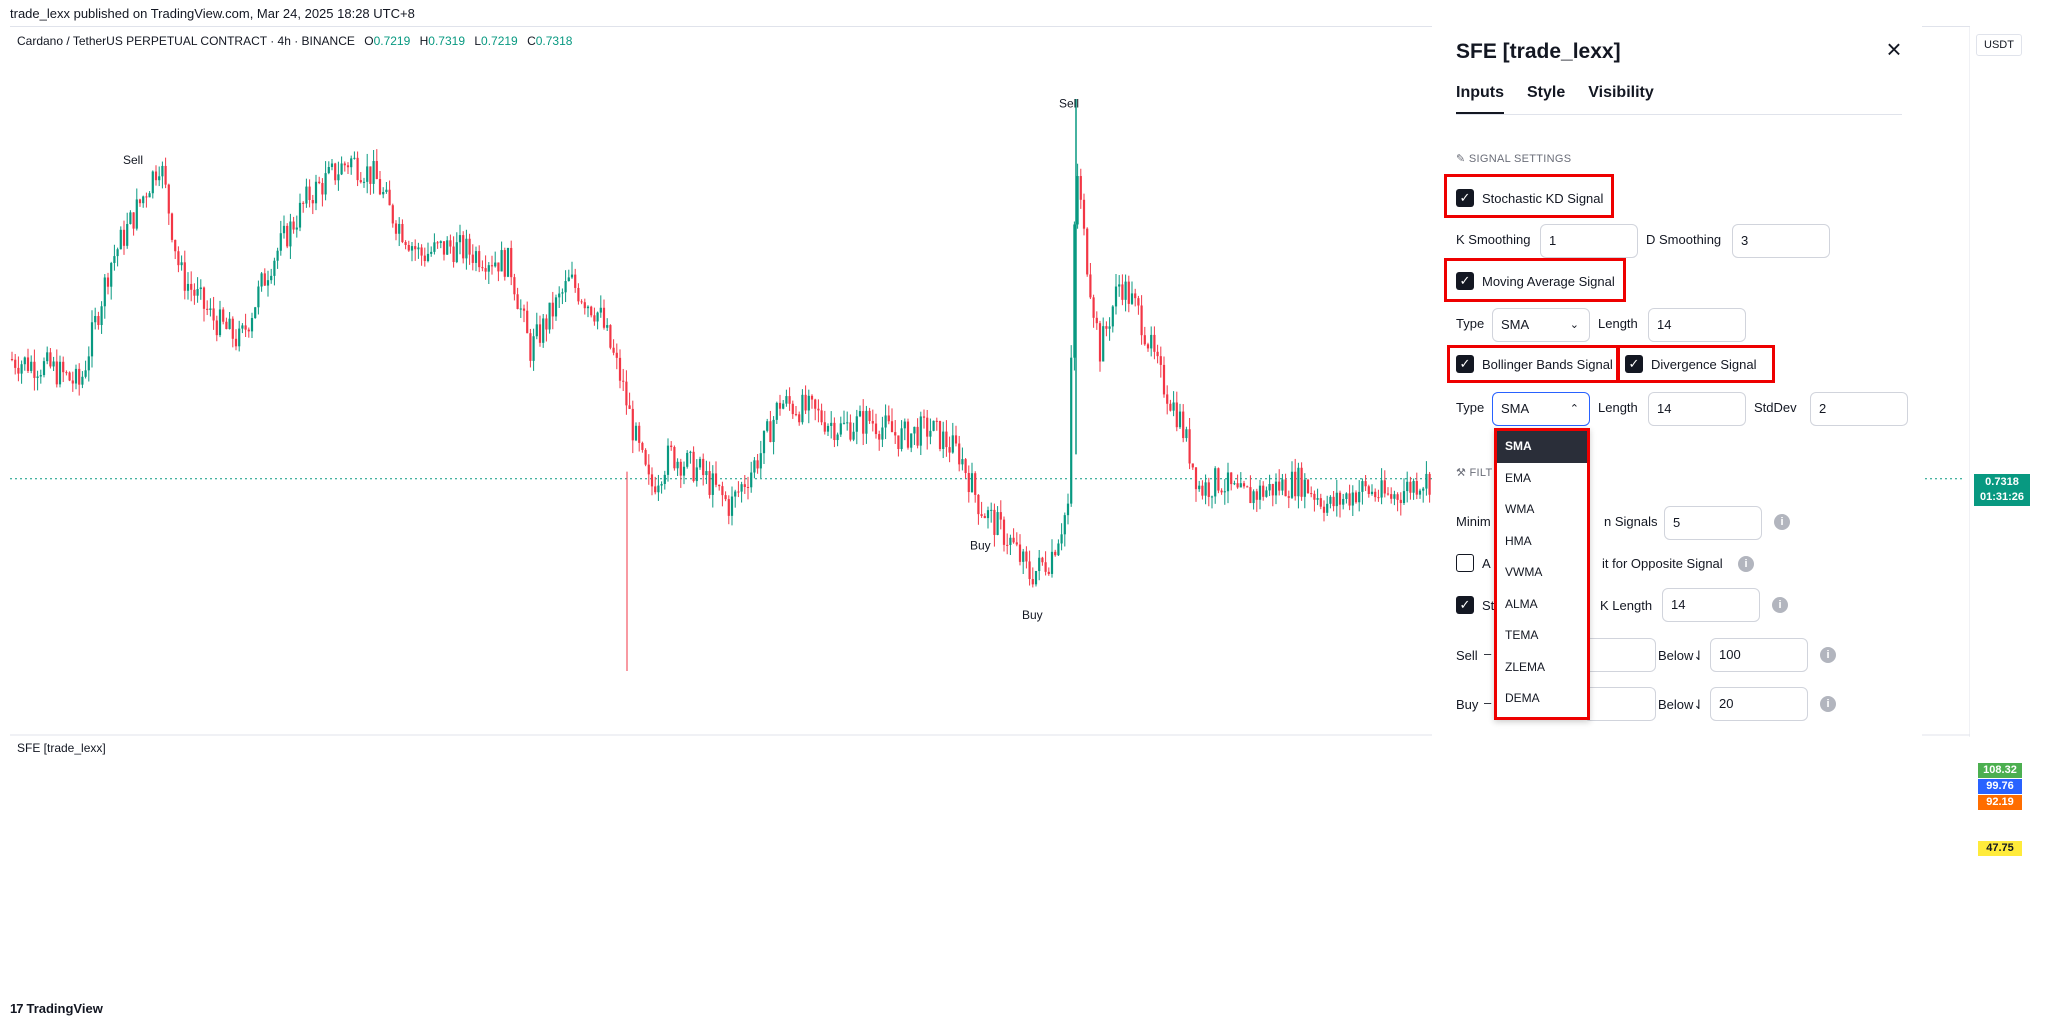 The height and width of the screenshot is (1027, 2048). I want to click on d-smoothing-input: 3, so click(1781, 241).